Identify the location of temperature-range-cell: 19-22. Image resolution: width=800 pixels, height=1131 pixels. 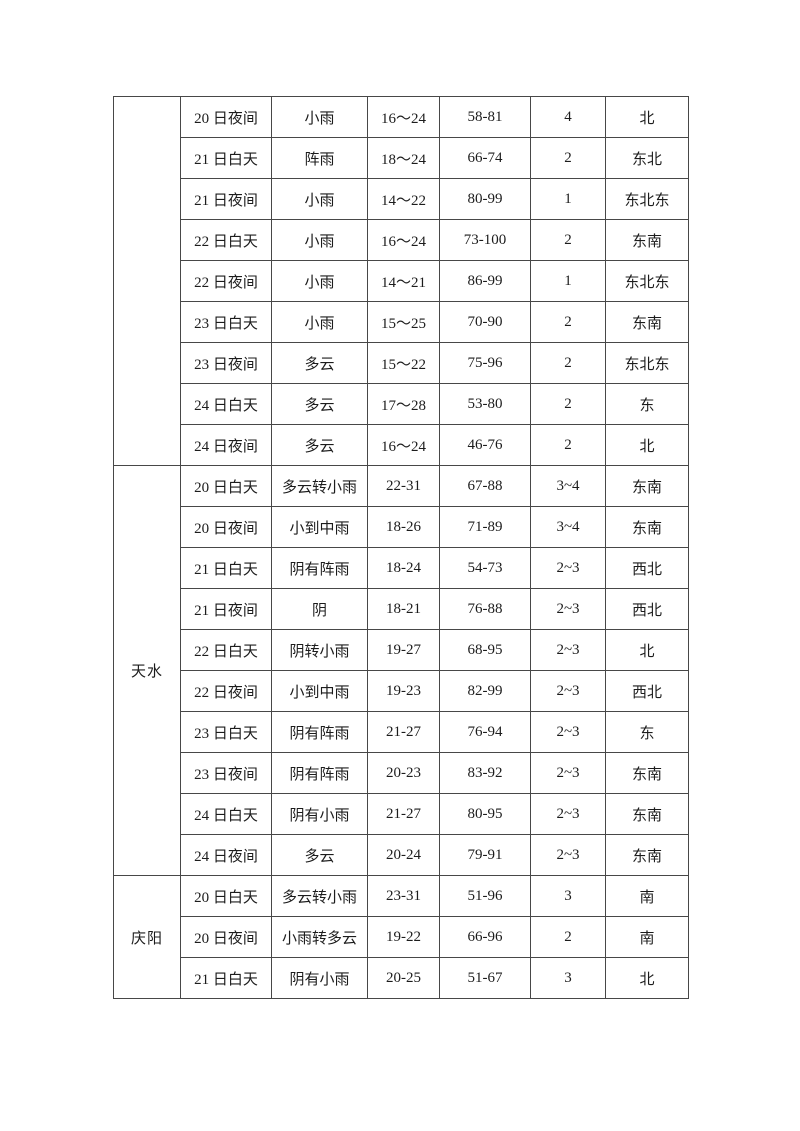
(403, 937).